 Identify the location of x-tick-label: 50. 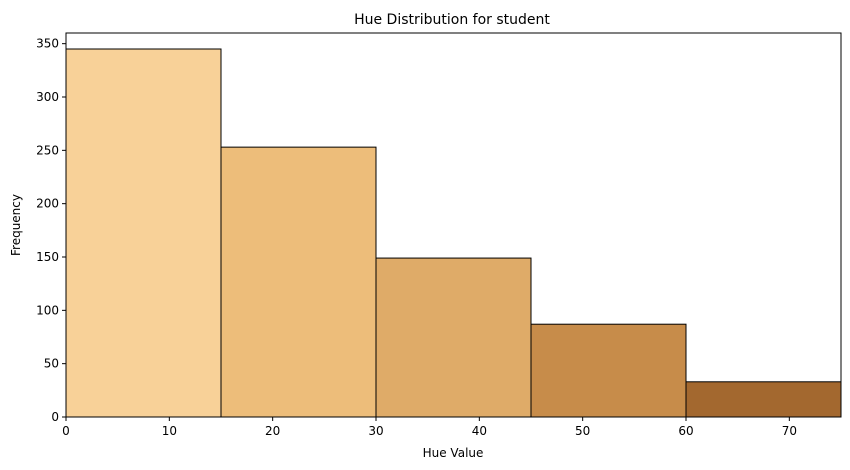
(582, 431).